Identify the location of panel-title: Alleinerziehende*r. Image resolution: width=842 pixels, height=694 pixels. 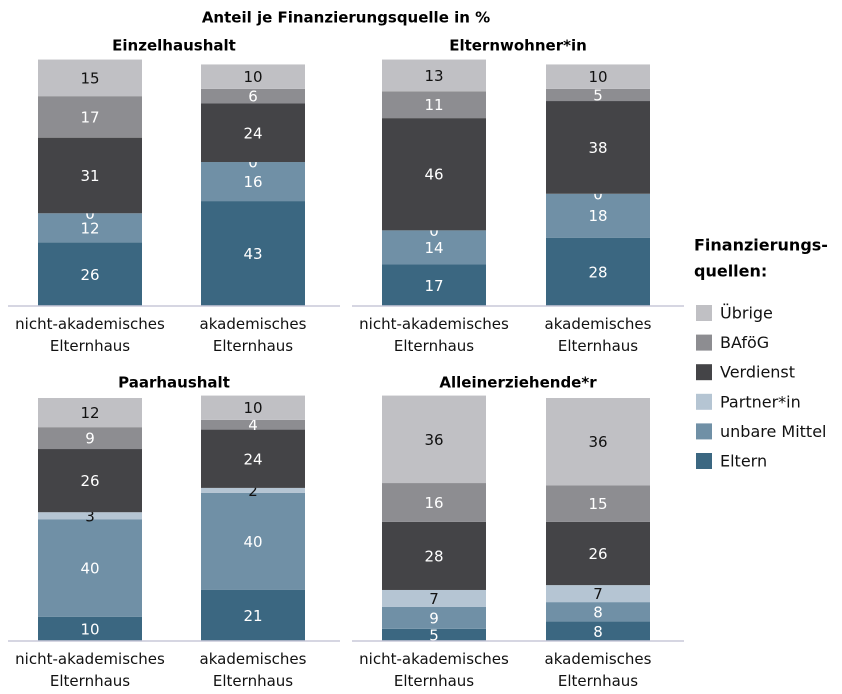
(518, 383).